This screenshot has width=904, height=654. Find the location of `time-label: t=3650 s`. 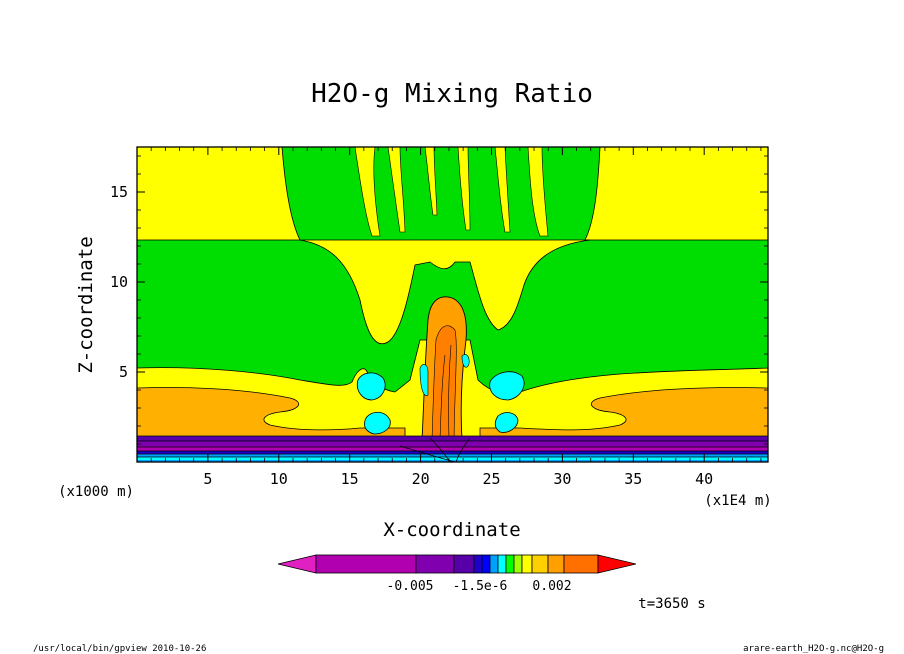

time-label: t=3650 s is located at coordinates (671, 604).